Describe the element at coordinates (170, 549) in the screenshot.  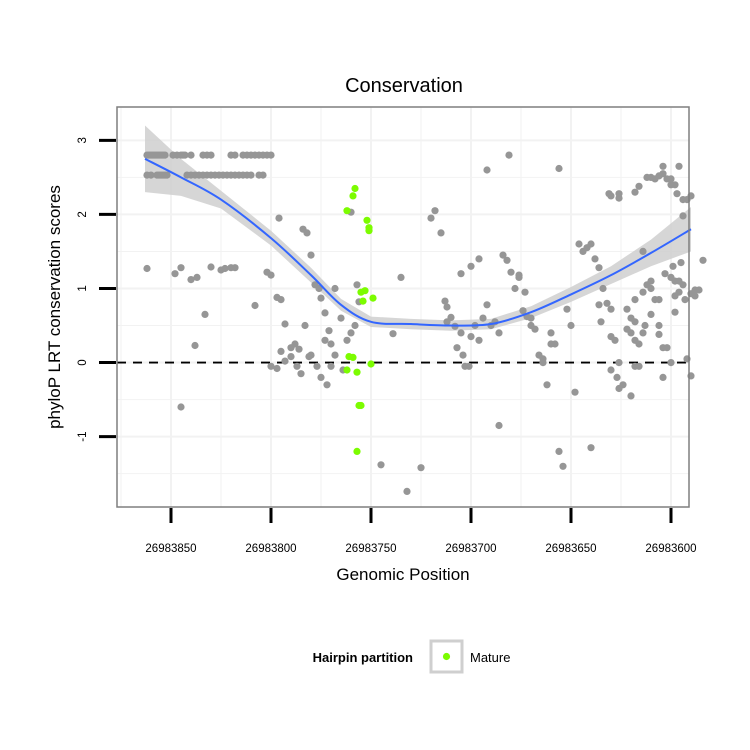
I see `x-tick-label: 26983850` at that location.